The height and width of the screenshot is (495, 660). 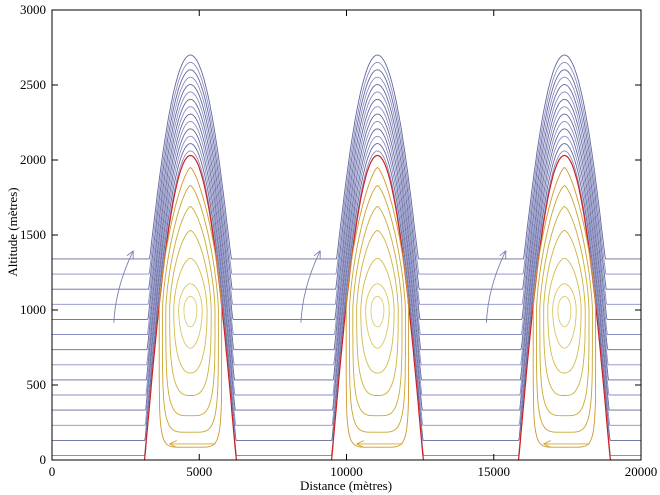 What do you see at coordinates (43, 459) in the screenshot?
I see `y-tick-label: 0` at bounding box center [43, 459].